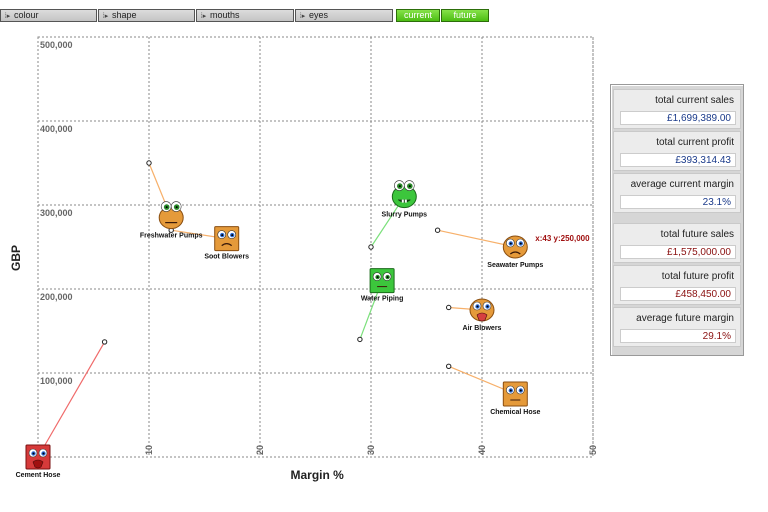 This screenshot has width=768, height=512. What do you see at coordinates (678, 160) in the screenshot?
I see `stat-value-field: £393,314.43` at bounding box center [678, 160].